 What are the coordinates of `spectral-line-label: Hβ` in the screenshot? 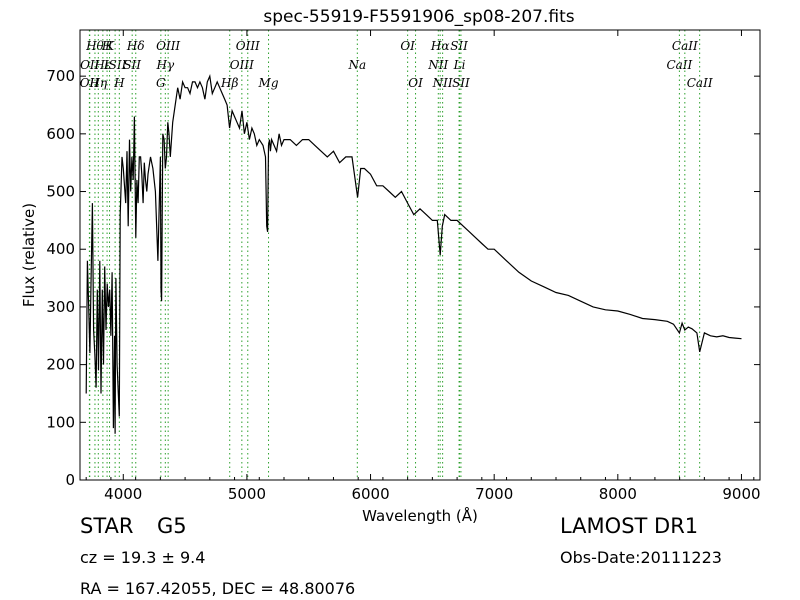 It's located at (229, 83).